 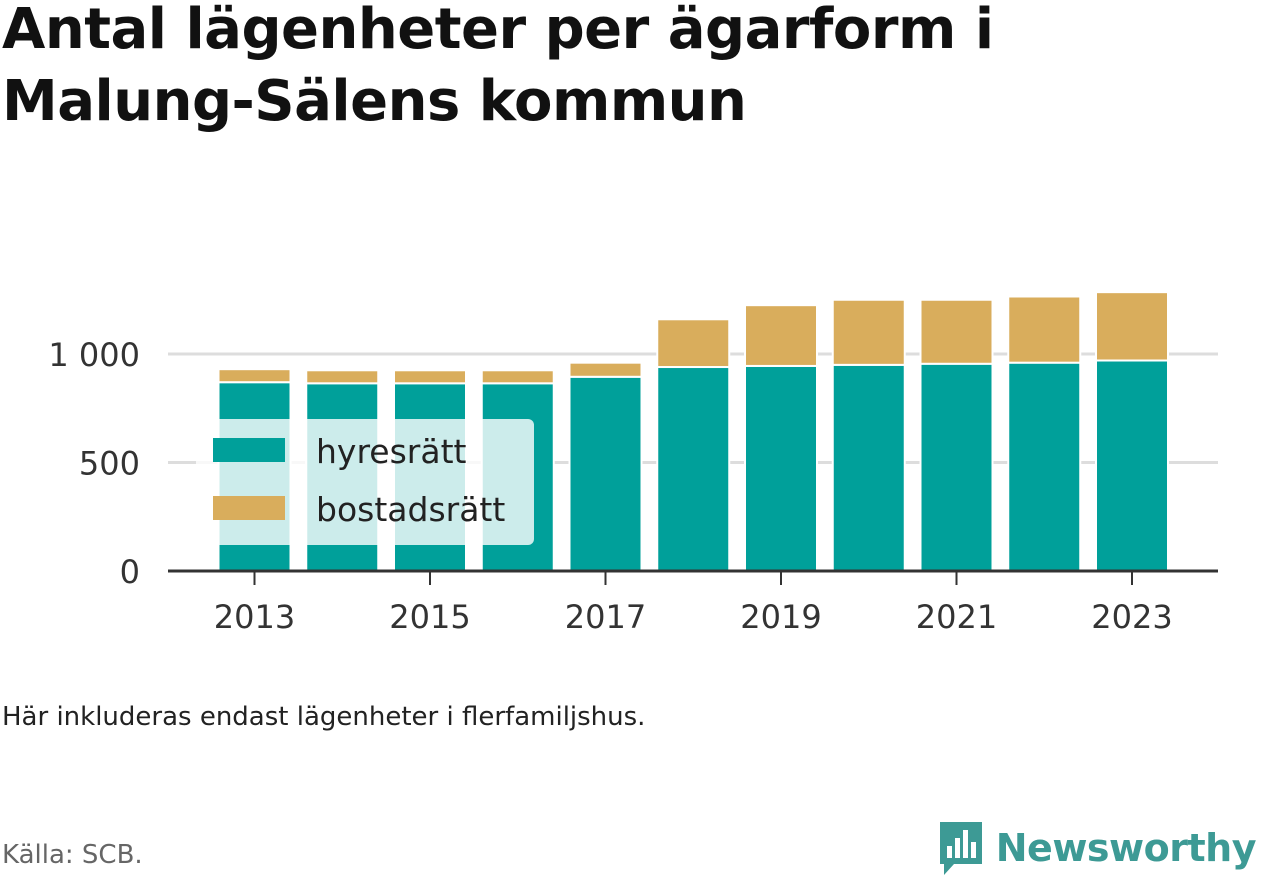 What do you see at coordinates (1126, 848) in the screenshot?
I see `brand-name: Newsworthy` at bounding box center [1126, 848].